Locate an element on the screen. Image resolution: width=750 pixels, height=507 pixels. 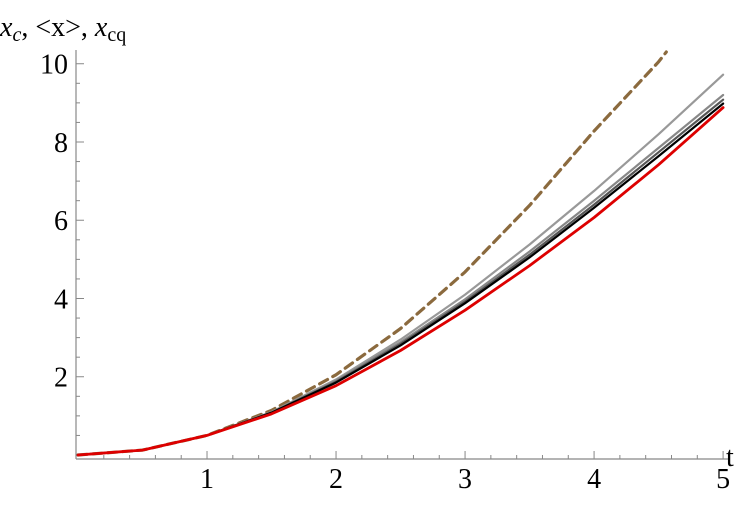
y-tick-label: 2 is located at coordinates (61, 378).